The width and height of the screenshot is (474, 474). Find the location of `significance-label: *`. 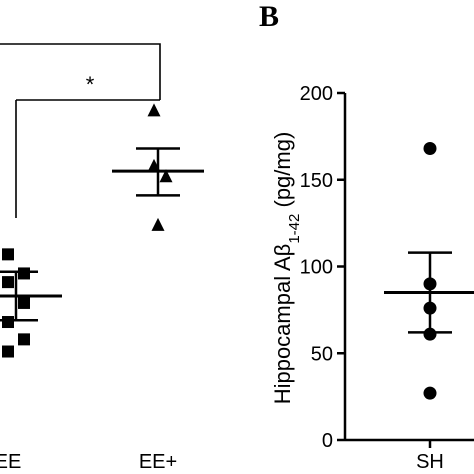

significance-label: * is located at coordinates (90, 84).